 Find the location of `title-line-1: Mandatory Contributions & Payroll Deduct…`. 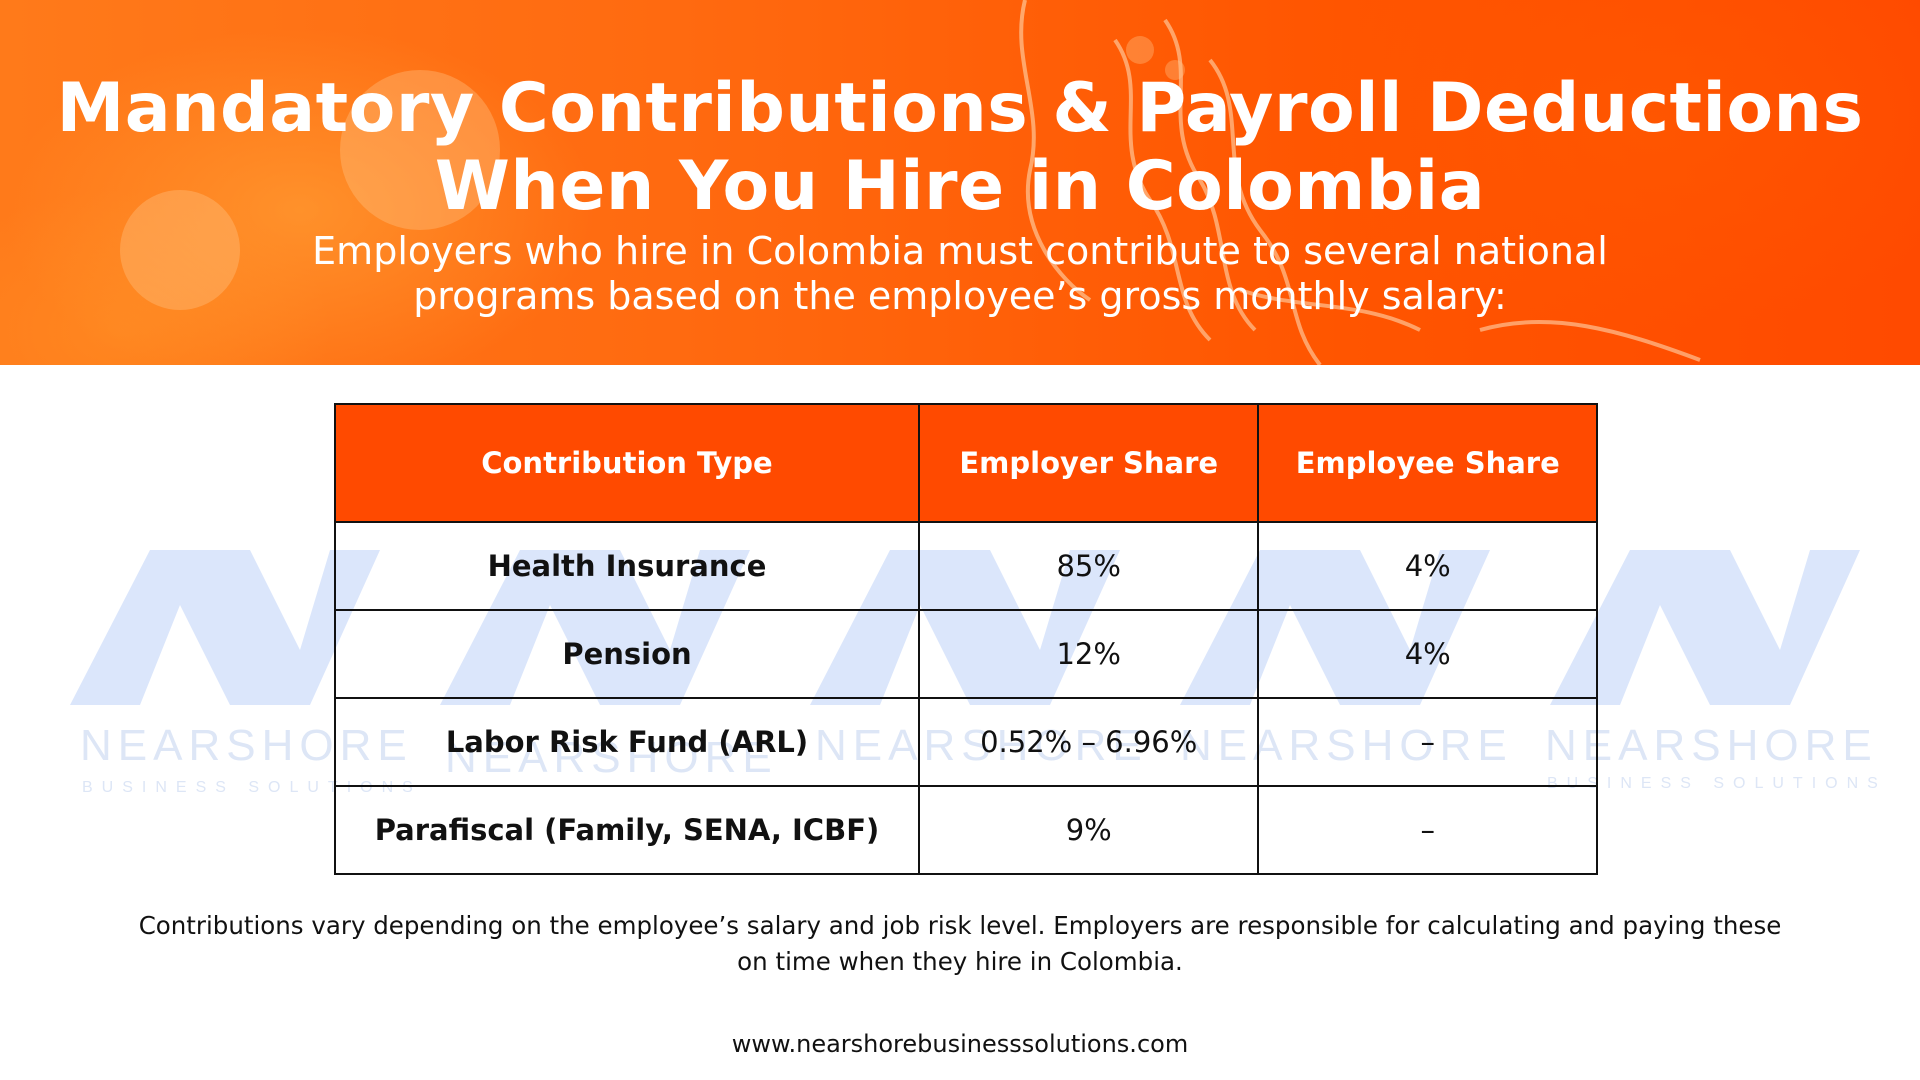

title-line-1: Mandatory Contributions & Payroll Deduct… is located at coordinates (960, 108).